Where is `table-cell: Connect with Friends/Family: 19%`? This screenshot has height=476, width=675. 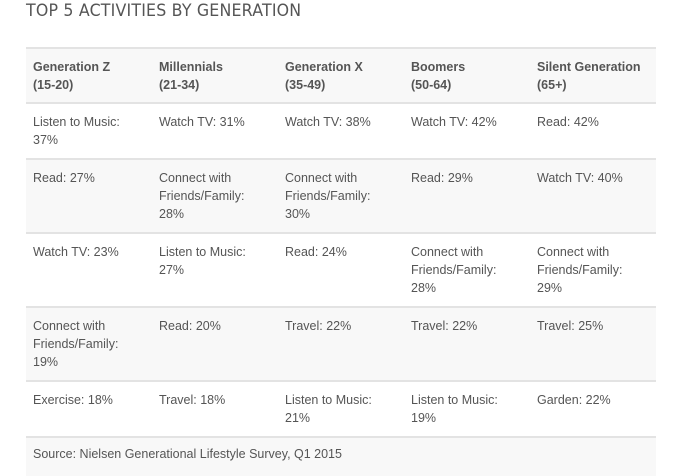
table-cell: Connect with Friends/Family: 19% is located at coordinates (89, 343).